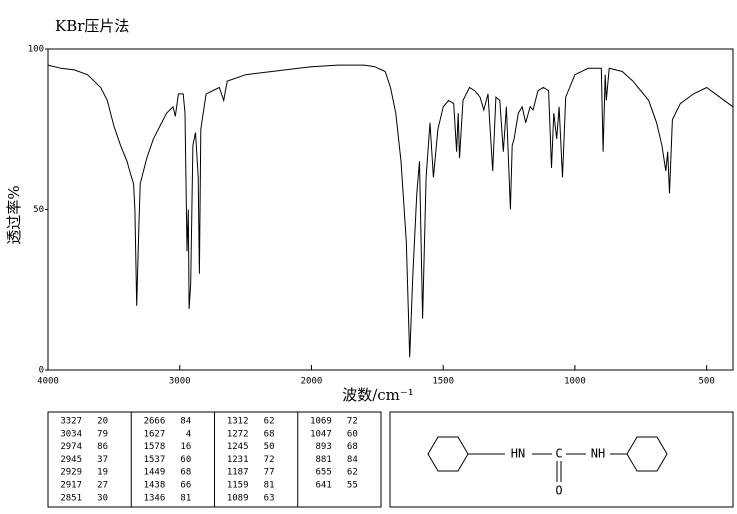 Image resolution: width=737 pixels, height=514 pixels. What do you see at coordinates (155, 486) in the screenshot?
I see `peak-wavenumber: 1438` at bounding box center [155, 486].